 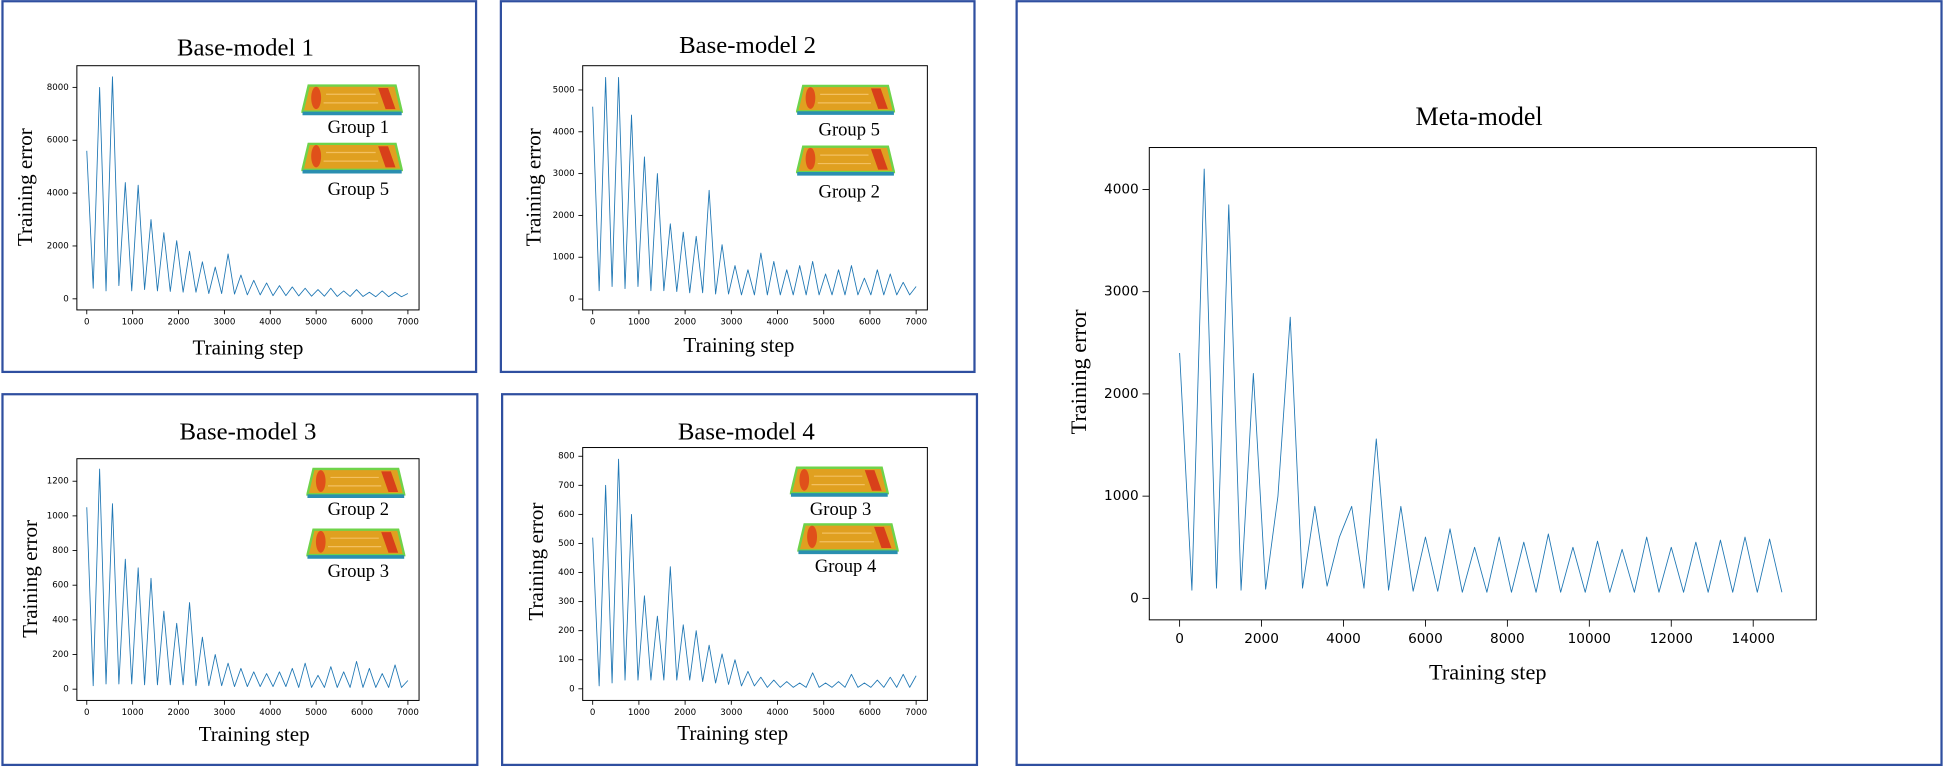 I want to click on x-tick-label: 10000, so click(x=1589, y=639).